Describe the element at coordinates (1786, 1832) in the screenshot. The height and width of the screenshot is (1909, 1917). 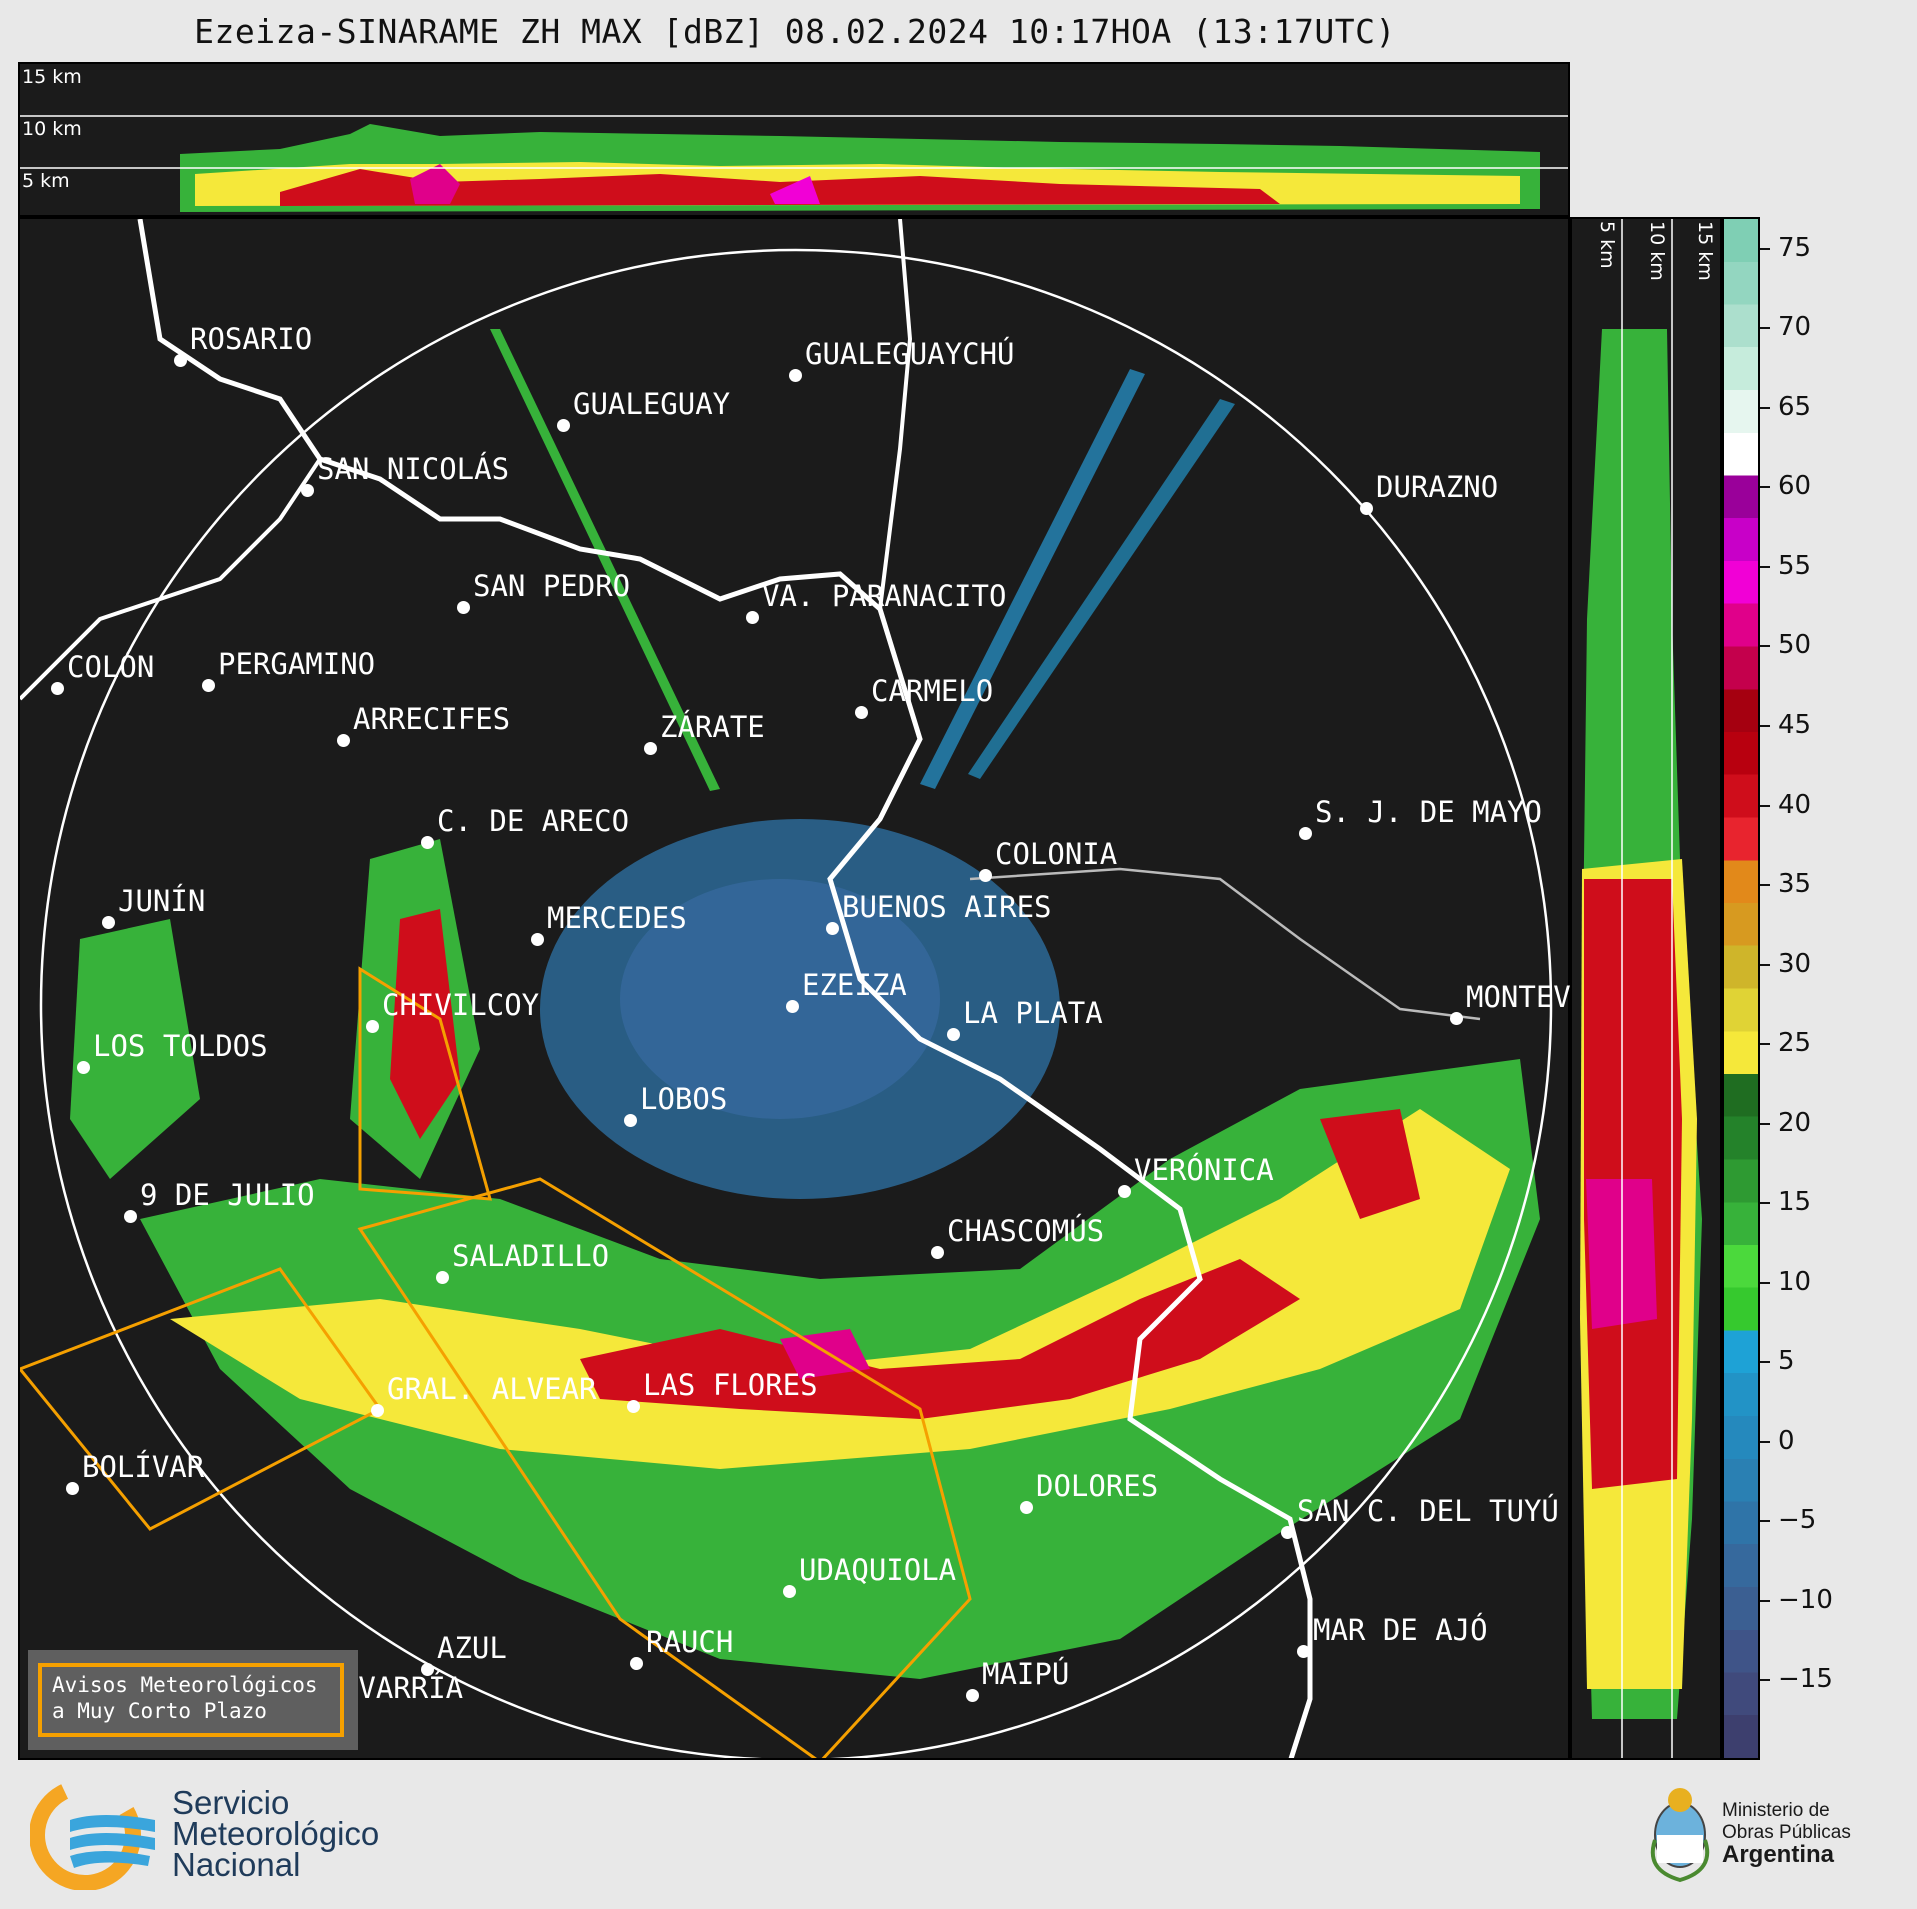
I see `ministry-line-2: Obras Públicas` at that location.